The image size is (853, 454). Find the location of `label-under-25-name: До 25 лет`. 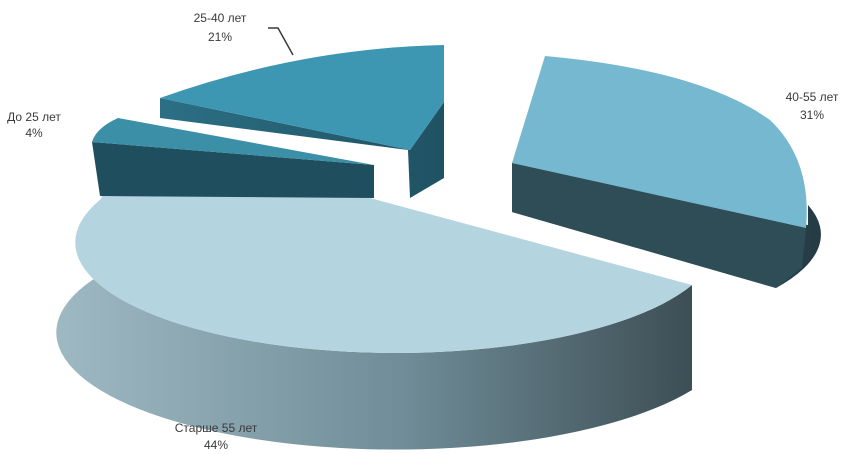

label-under-25-name: До 25 лет is located at coordinates (34, 117).